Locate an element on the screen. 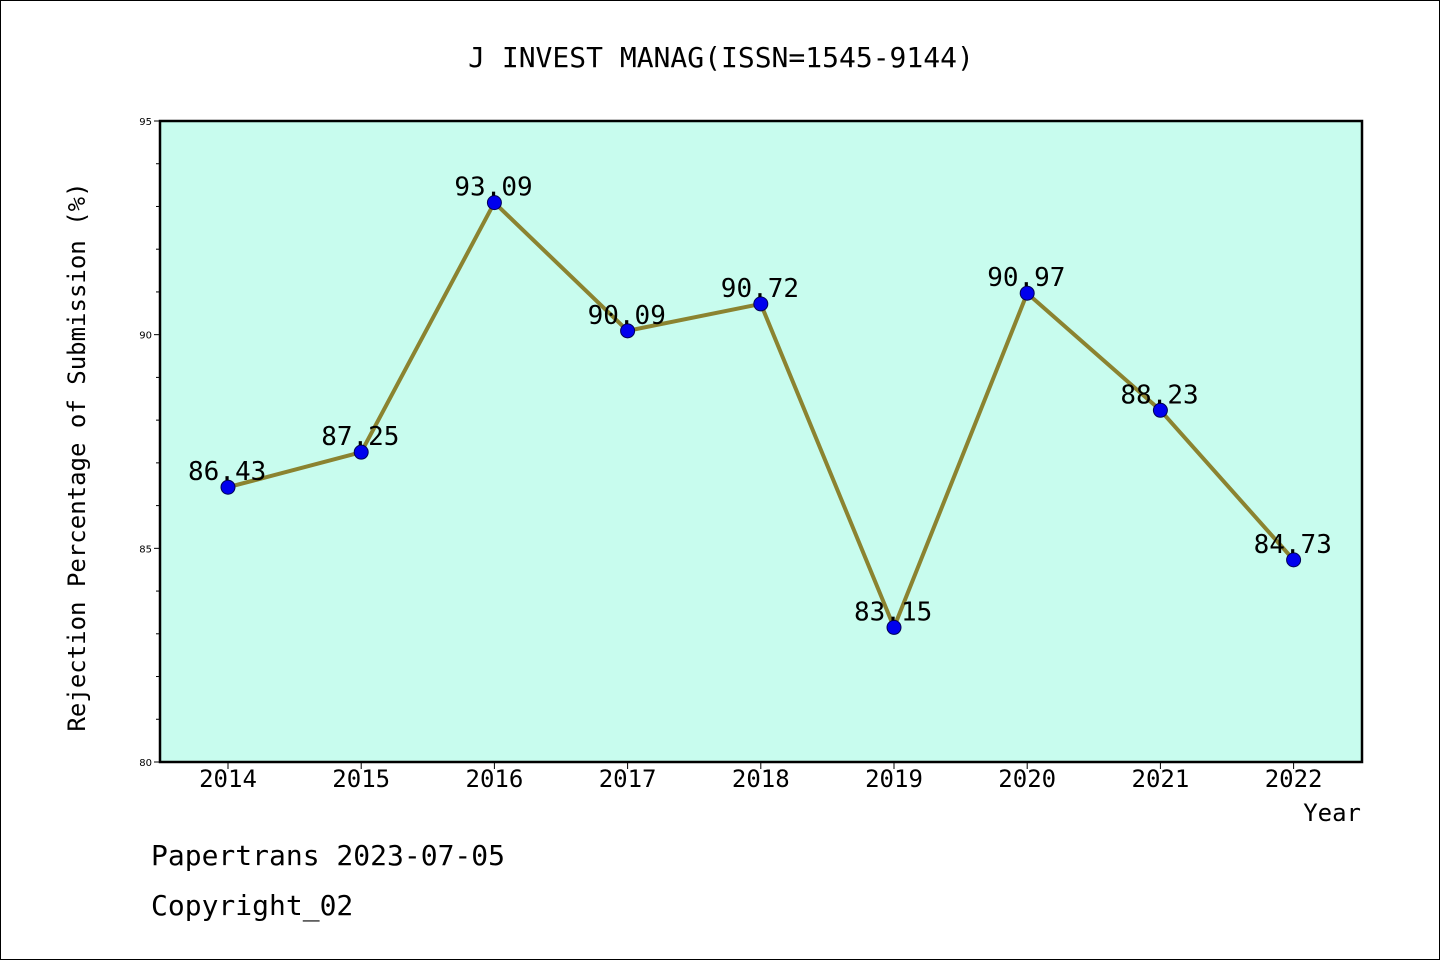  x-axis: 2014 2015 2016 2017 2018 2019 2020 2021 2022 is located at coordinates (760, 777).